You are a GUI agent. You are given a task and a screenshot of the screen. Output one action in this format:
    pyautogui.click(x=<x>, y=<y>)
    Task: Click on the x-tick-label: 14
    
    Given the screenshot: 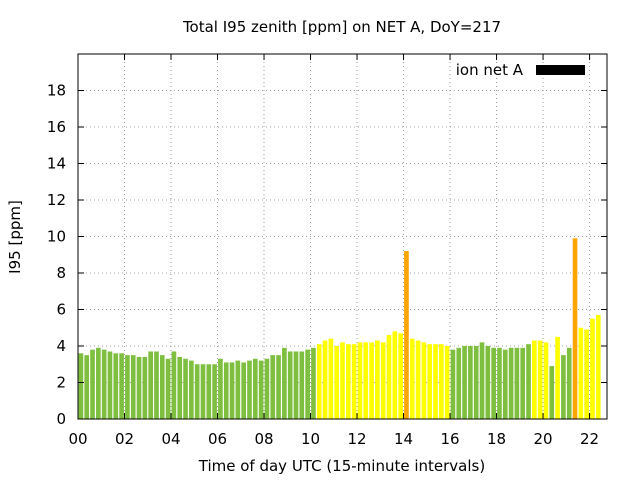 What is the action you would take?
    pyautogui.click(x=403, y=439)
    